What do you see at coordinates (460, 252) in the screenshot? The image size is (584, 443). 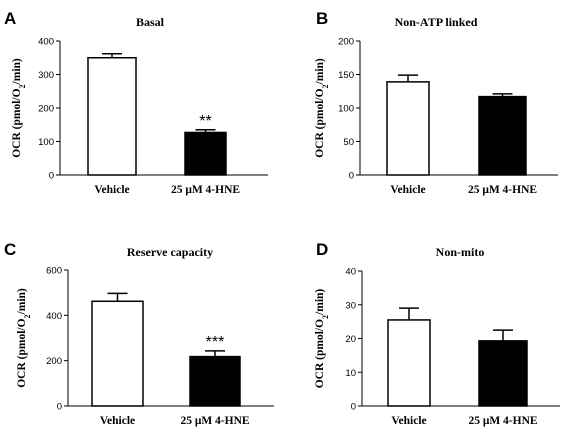 I see `chart-title: Non-mito` at bounding box center [460, 252].